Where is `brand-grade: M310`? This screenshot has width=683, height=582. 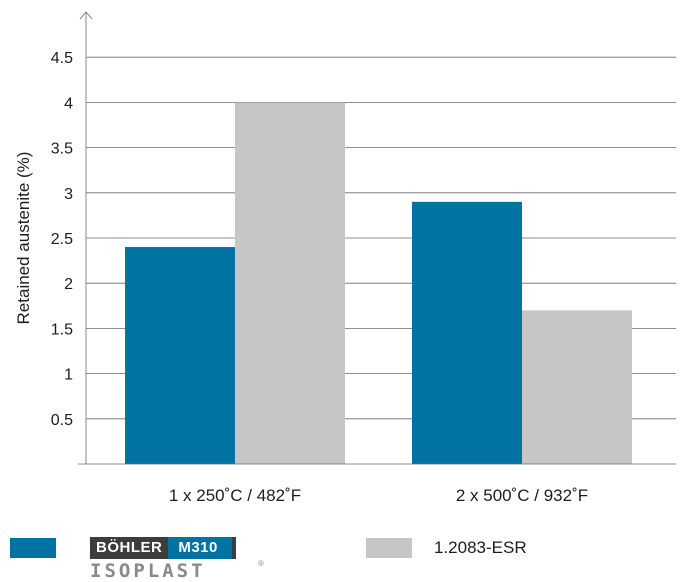
brand-grade: M310 is located at coordinates (200, 548).